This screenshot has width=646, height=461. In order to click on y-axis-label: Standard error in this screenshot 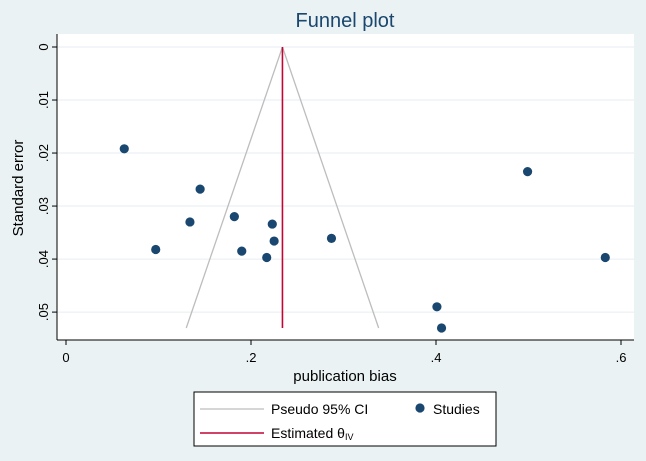, I will do `click(18, 188)`.